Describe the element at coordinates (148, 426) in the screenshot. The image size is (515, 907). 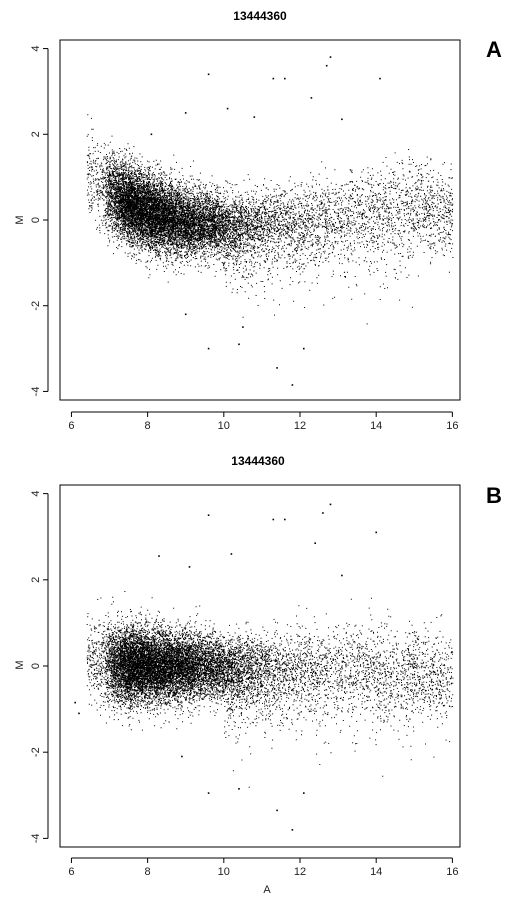
I see `panel-a-x-tick-label: 8` at that location.